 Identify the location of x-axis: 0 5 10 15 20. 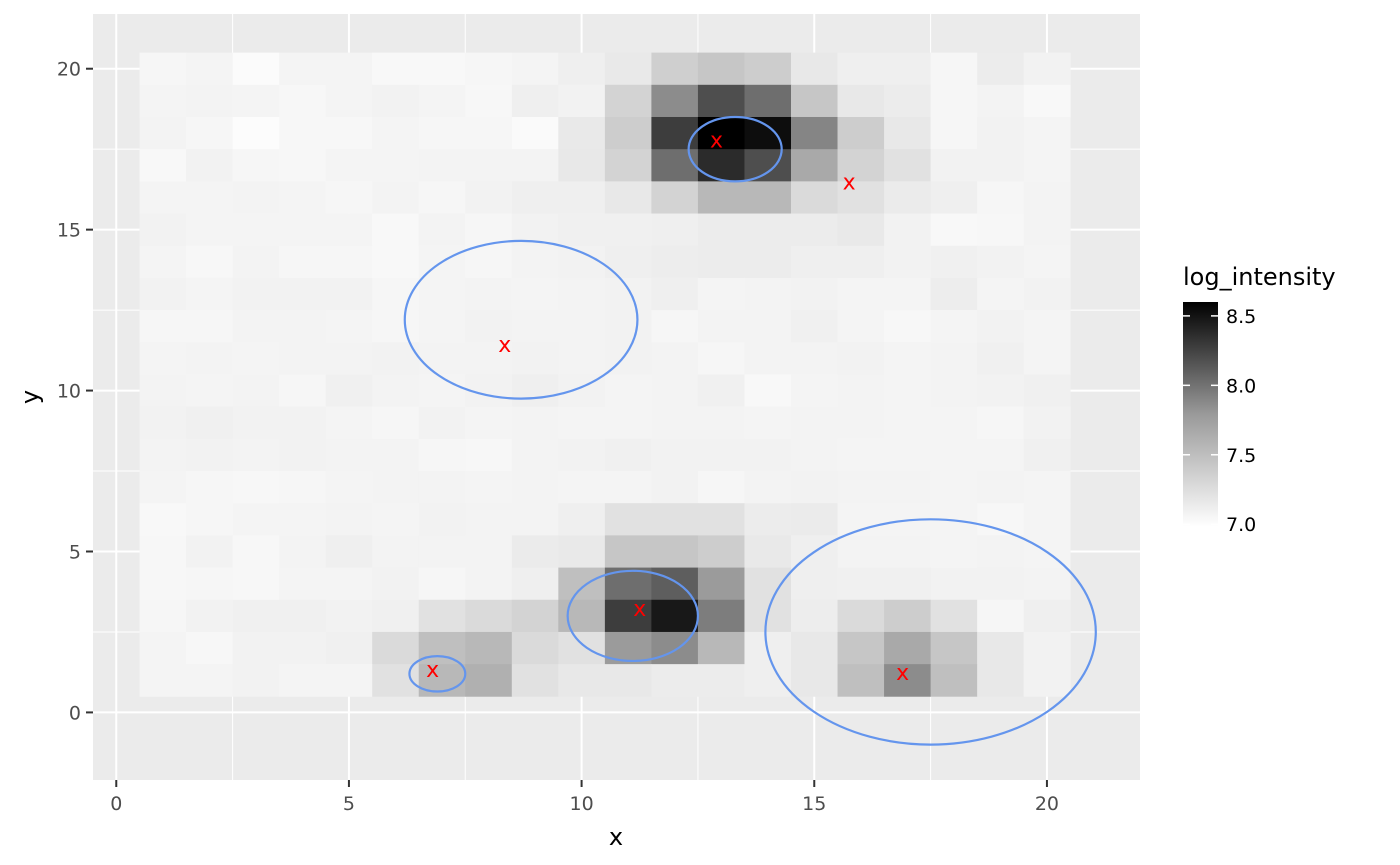
(584, 797).